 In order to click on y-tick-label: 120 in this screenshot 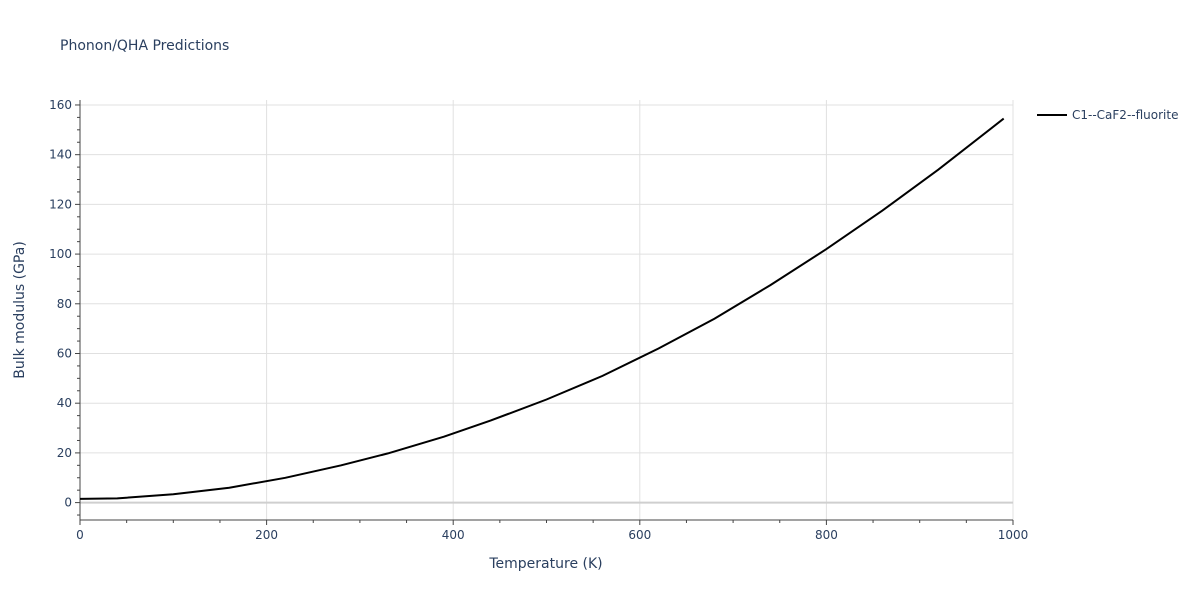, I will do `click(60, 204)`.